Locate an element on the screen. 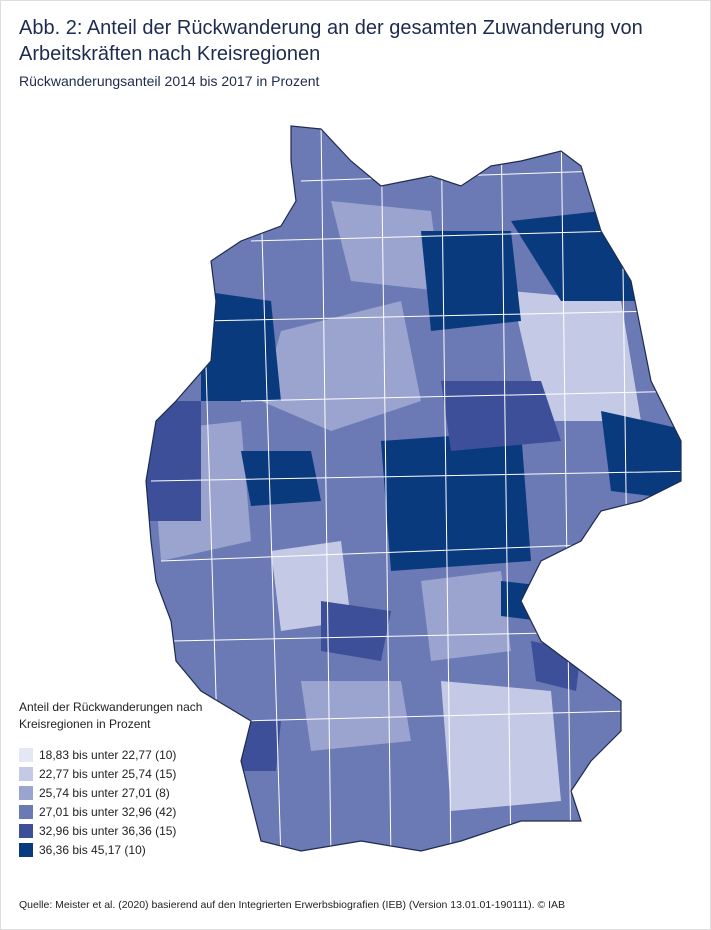 This screenshot has height=930, width=711. legend-label: 32,96 bis unter 36,36 (15) is located at coordinates (108, 830).